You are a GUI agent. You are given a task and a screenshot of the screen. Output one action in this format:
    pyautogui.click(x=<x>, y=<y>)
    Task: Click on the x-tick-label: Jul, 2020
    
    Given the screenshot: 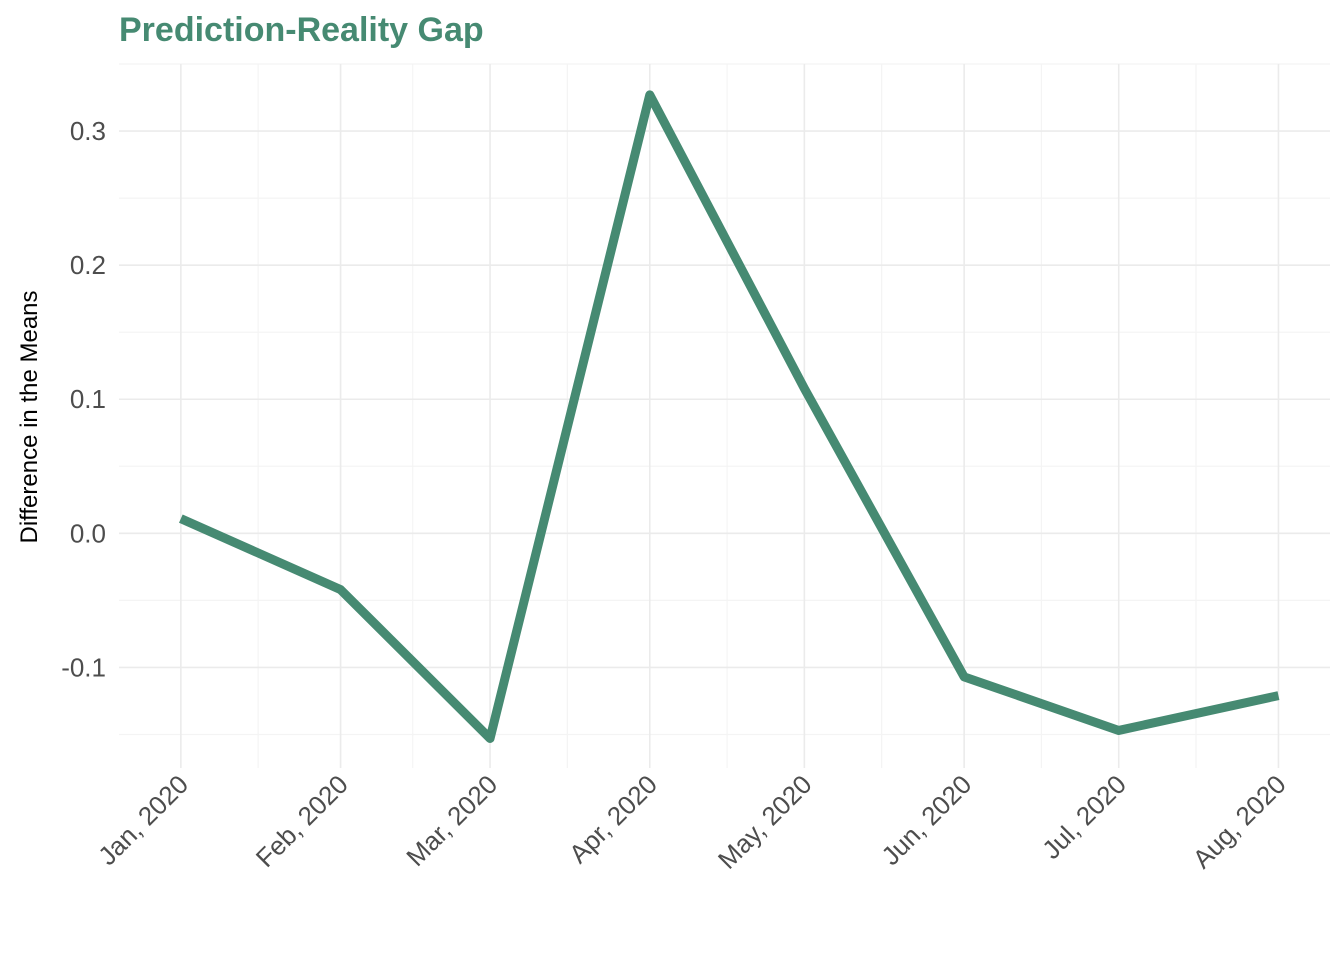 What is the action you would take?
    pyautogui.click(x=1084, y=817)
    